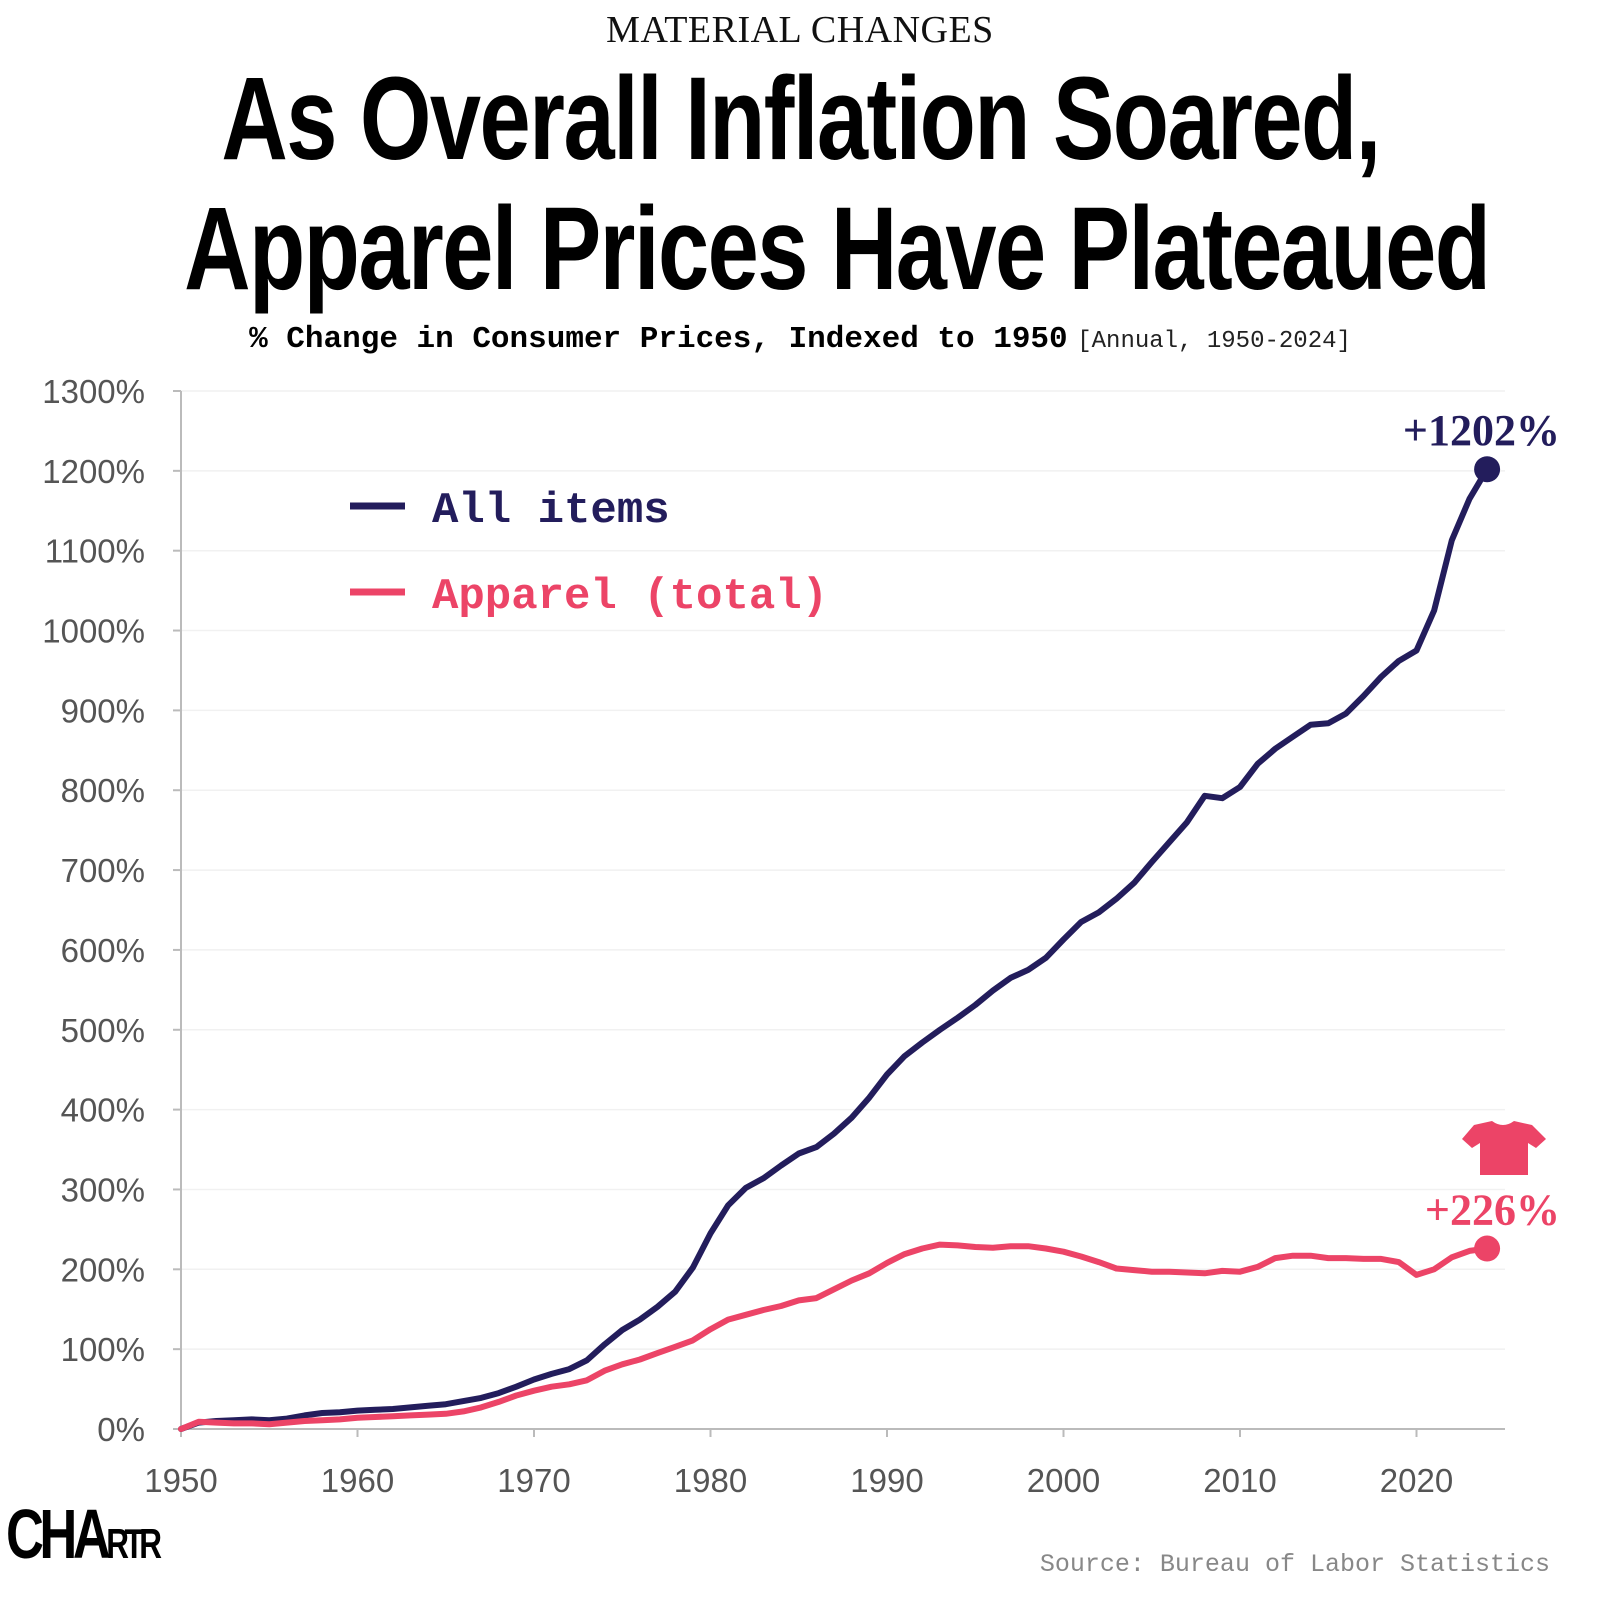  Describe the element at coordinates (834, 1336) in the screenshot. I see `series-line-apparel` at that location.